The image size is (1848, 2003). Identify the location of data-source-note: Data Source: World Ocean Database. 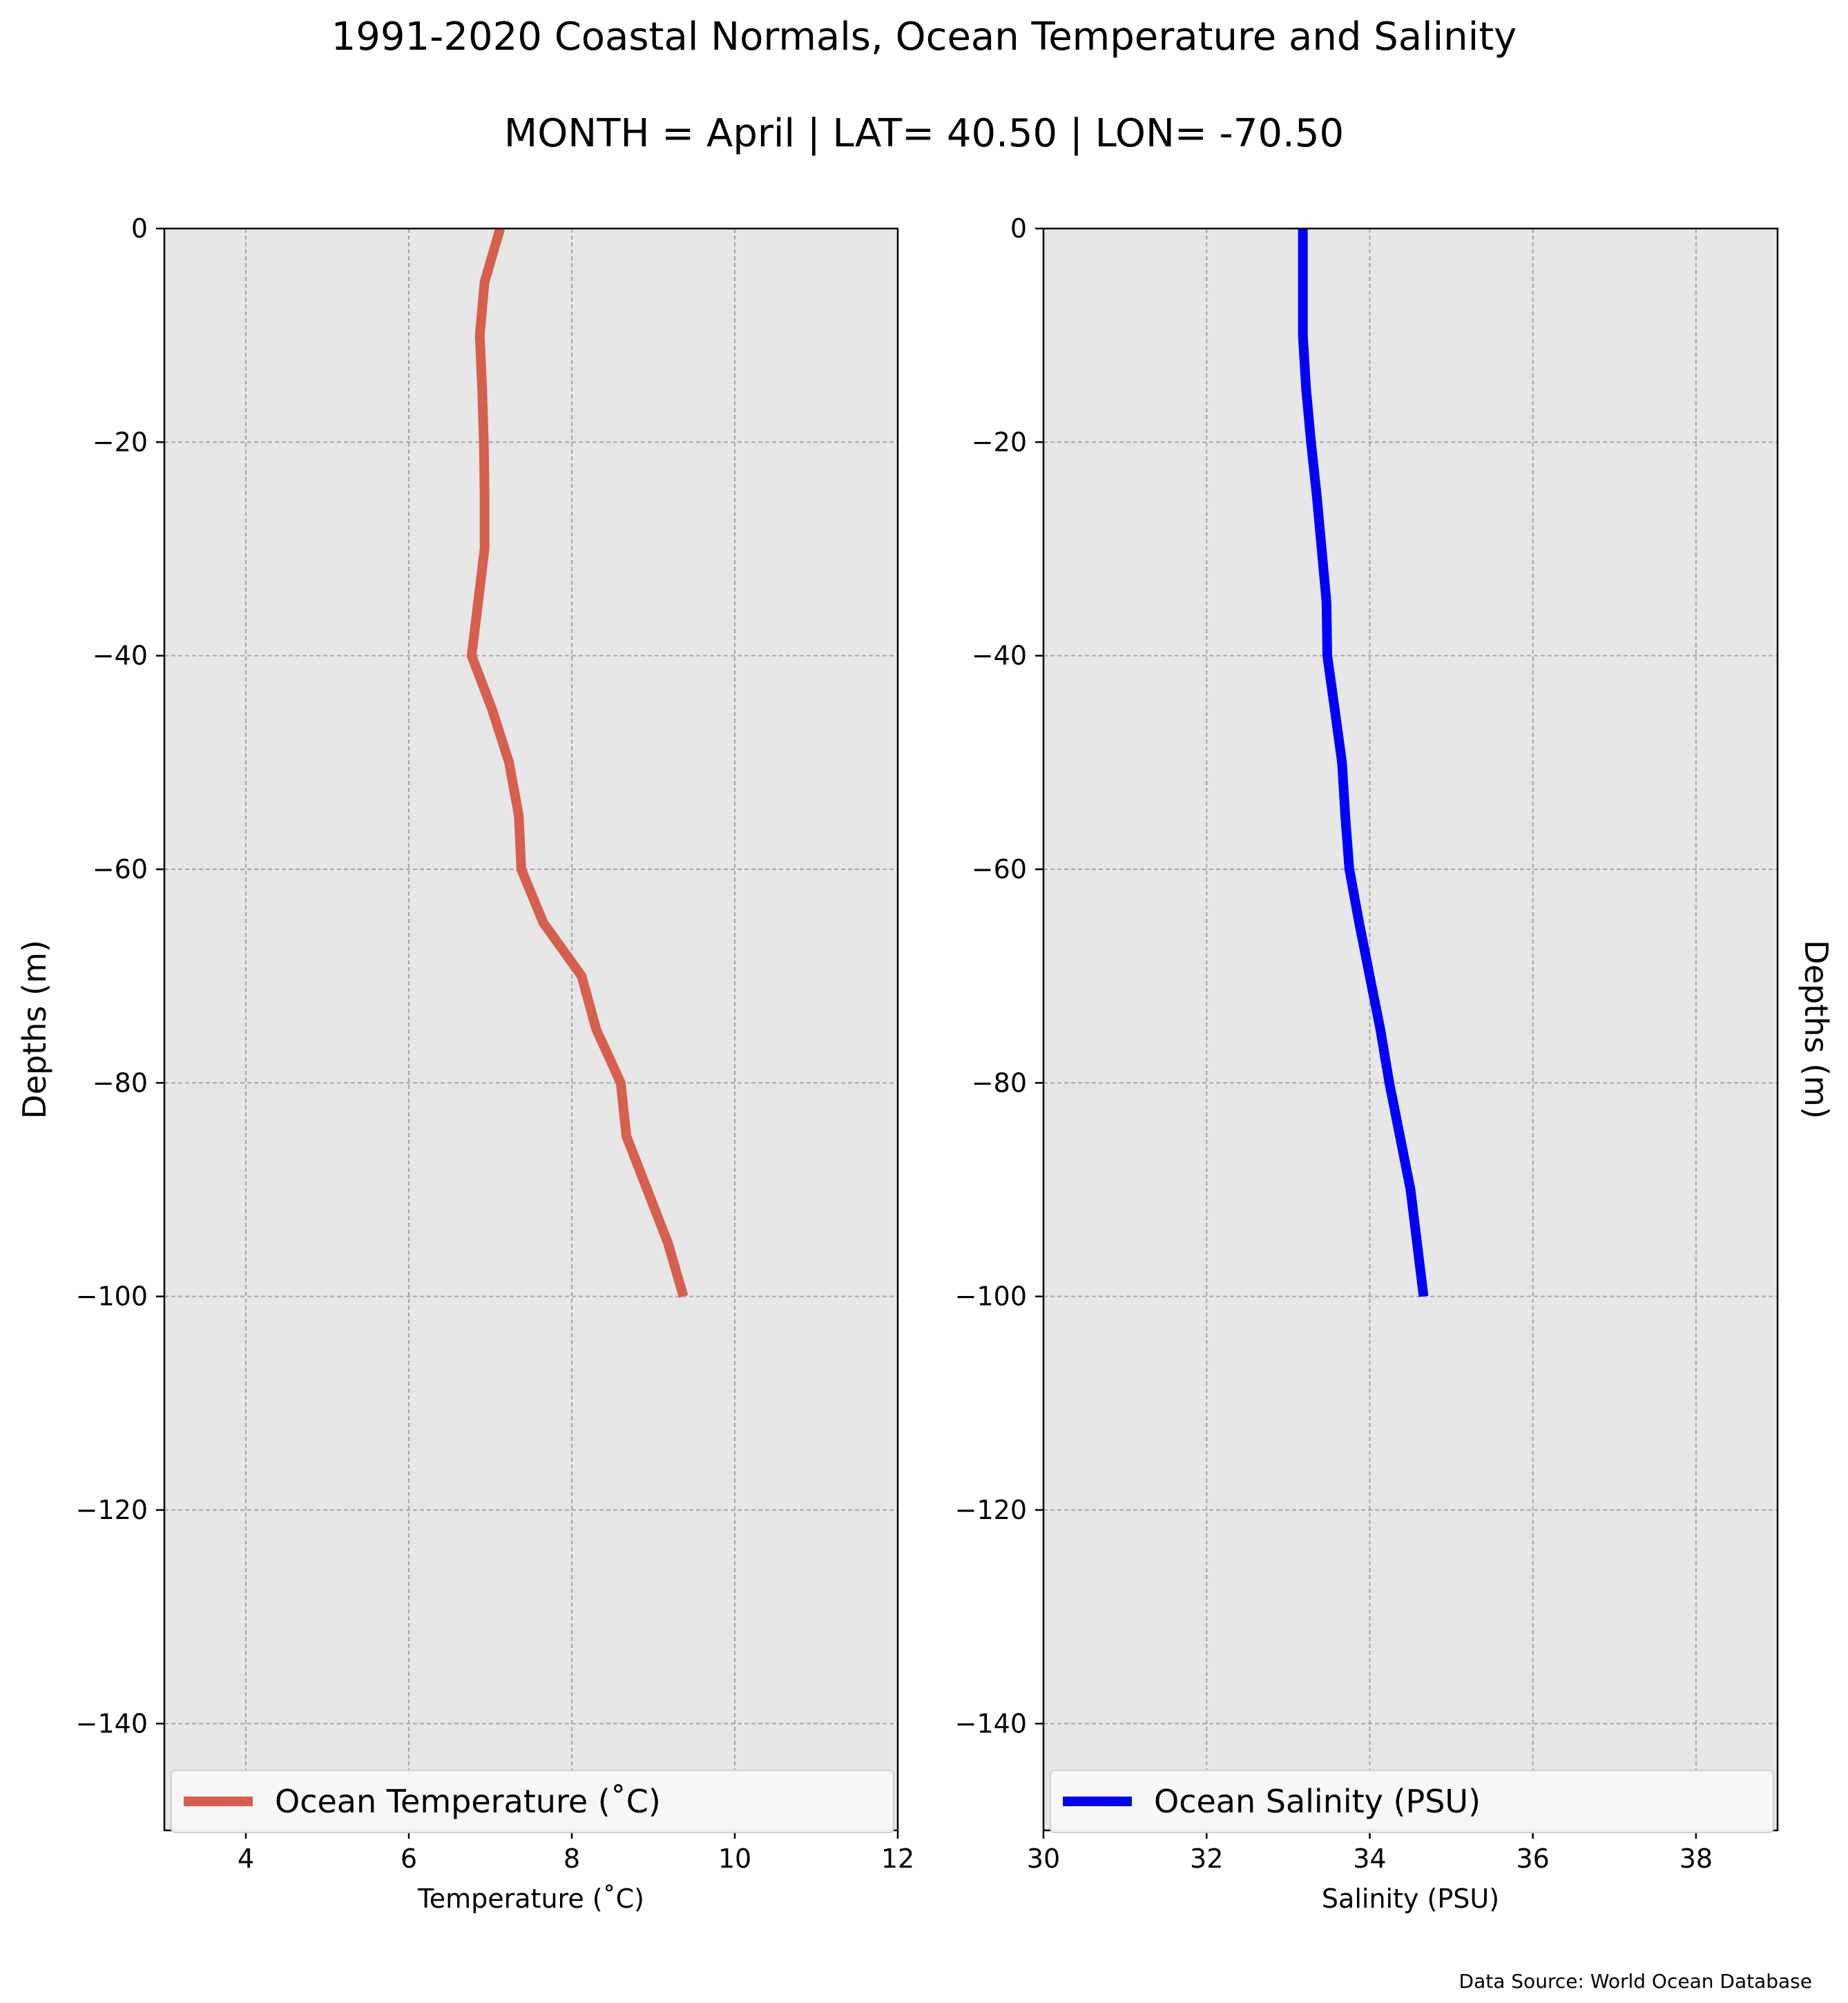
(1635, 1982).